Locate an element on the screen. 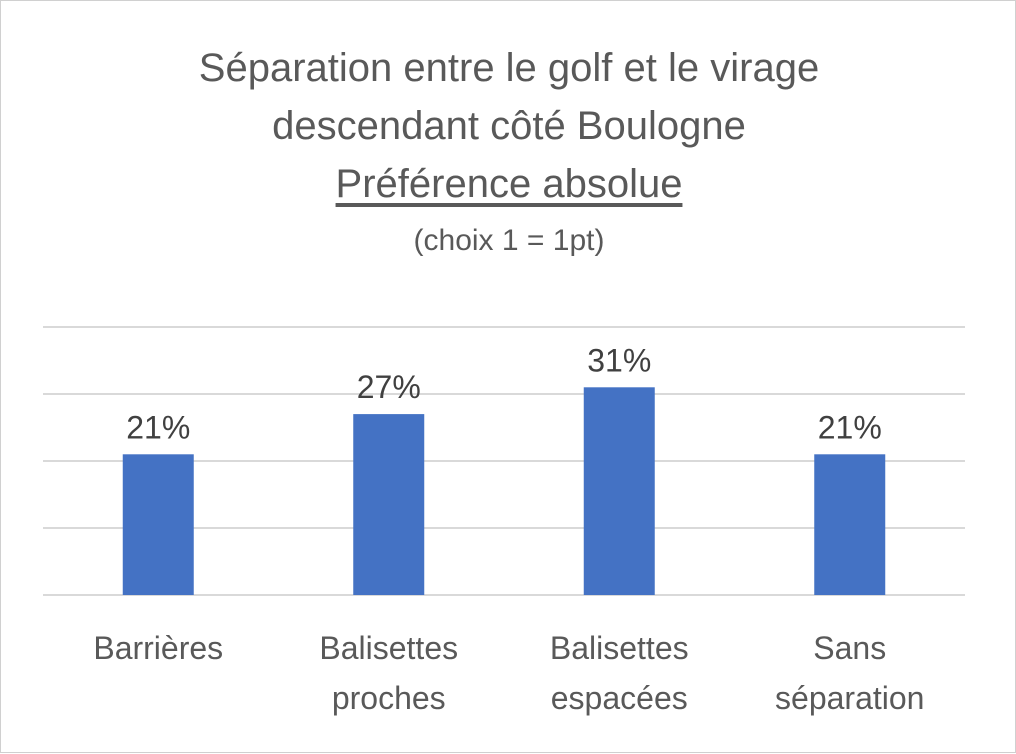 The height and width of the screenshot is (754, 1016). category-label: espacées is located at coordinates (619, 698).